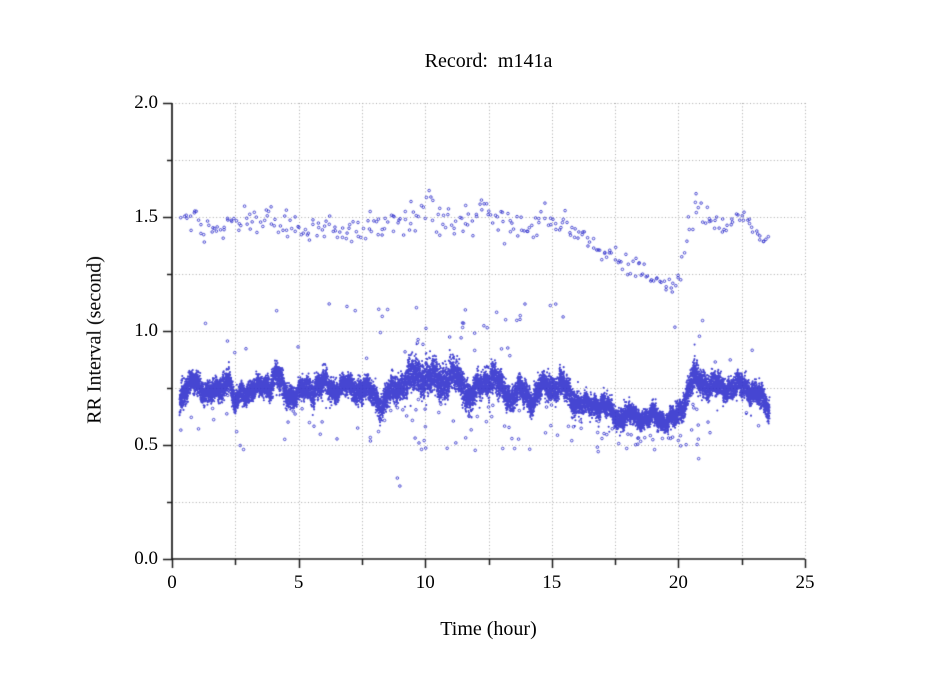  I want to click on x-axis-title: Time (hour), so click(488, 629).